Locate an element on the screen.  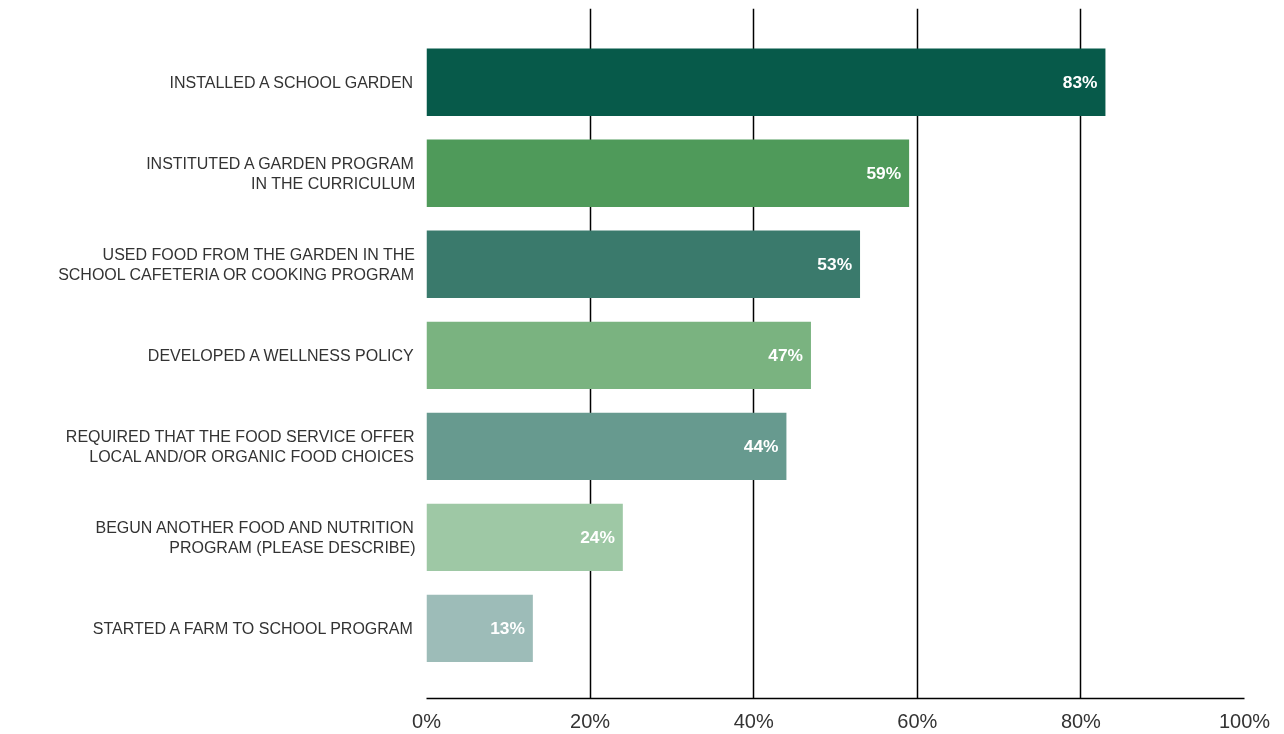
data-label: 44% is located at coordinates (761, 446).